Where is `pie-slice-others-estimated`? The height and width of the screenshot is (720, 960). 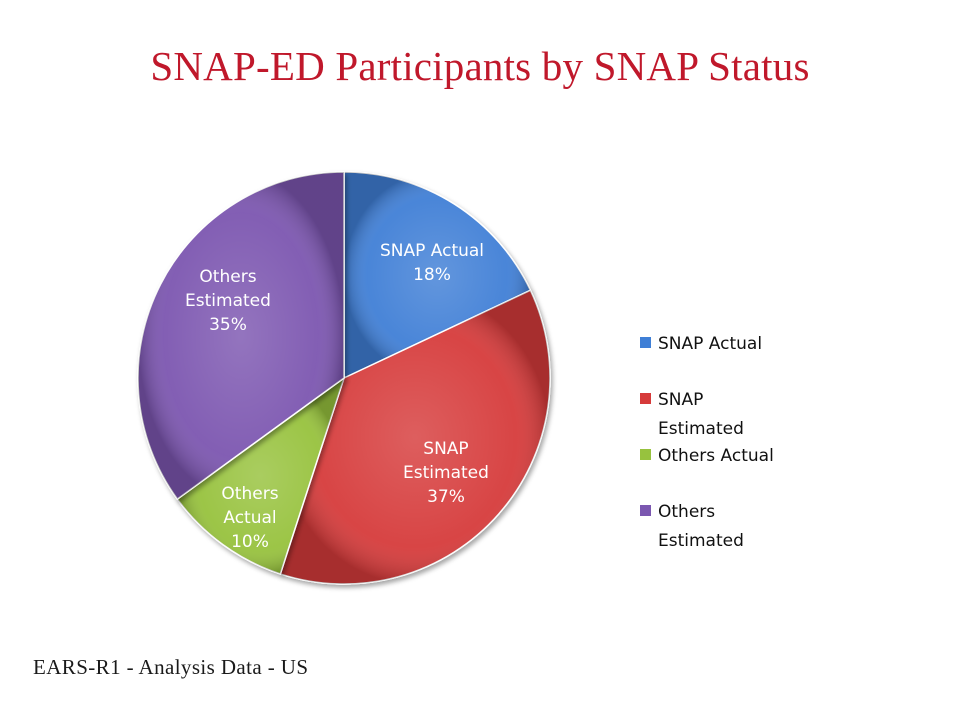
pie-slice-others-estimated is located at coordinates (241, 336).